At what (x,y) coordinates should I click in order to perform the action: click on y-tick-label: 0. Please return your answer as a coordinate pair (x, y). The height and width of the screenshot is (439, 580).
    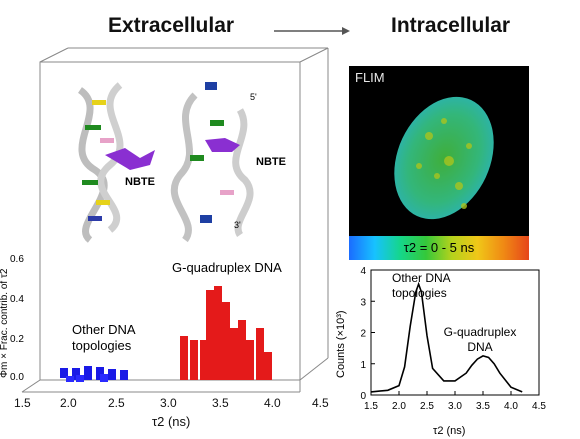
    Looking at the image, I should click on (363, 396).